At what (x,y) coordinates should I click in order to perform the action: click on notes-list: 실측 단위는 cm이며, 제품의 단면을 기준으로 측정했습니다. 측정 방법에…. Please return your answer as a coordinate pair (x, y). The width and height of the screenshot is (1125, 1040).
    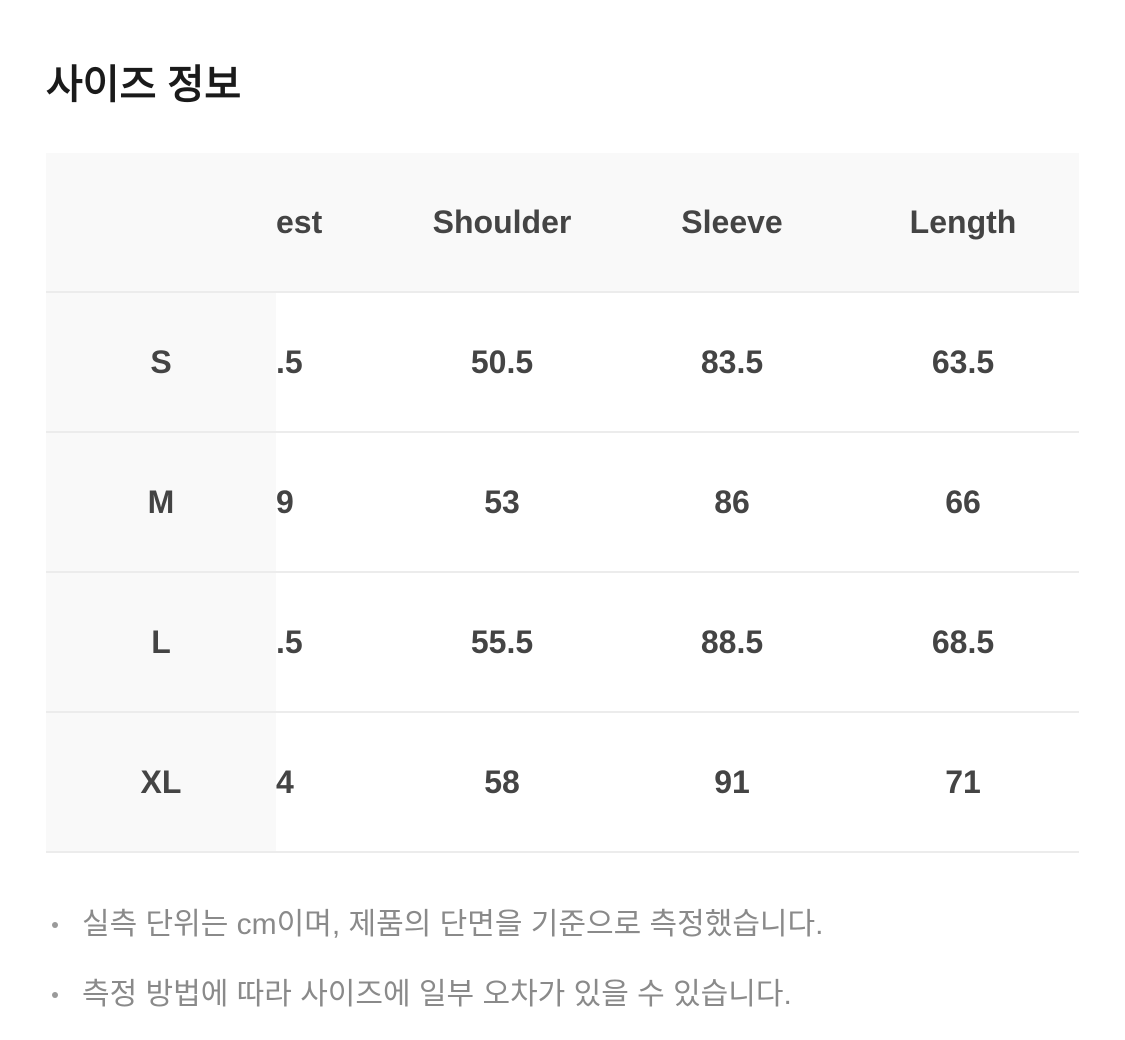
    Looking at the image, I should click on (434, 970).